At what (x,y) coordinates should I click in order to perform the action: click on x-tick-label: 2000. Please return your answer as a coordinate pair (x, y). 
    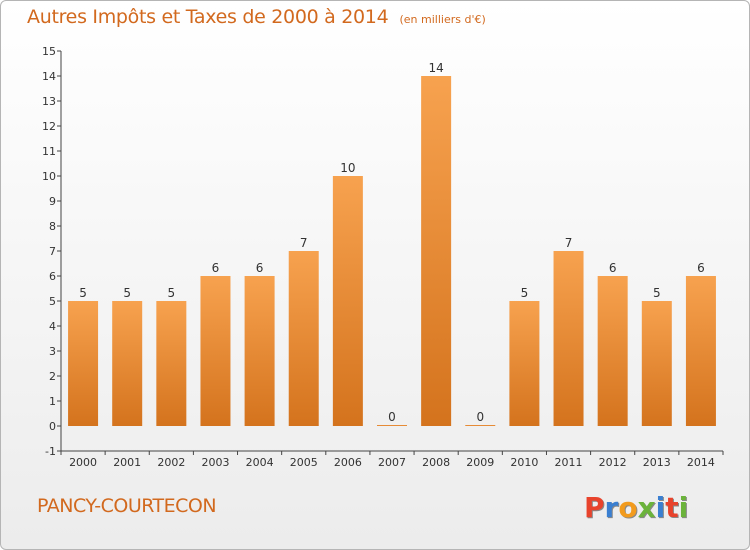
    Looking at the image, I should click on (83, 462).